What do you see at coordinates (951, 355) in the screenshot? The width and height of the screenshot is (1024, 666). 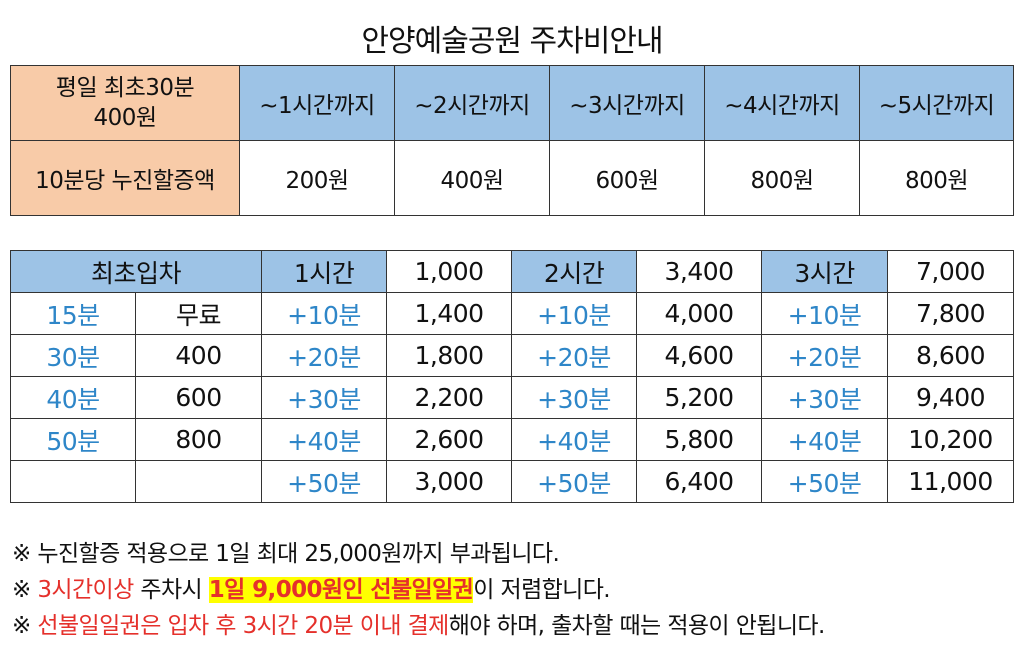 I see `fee-value: 8,600` at bounding box center [951, 355].